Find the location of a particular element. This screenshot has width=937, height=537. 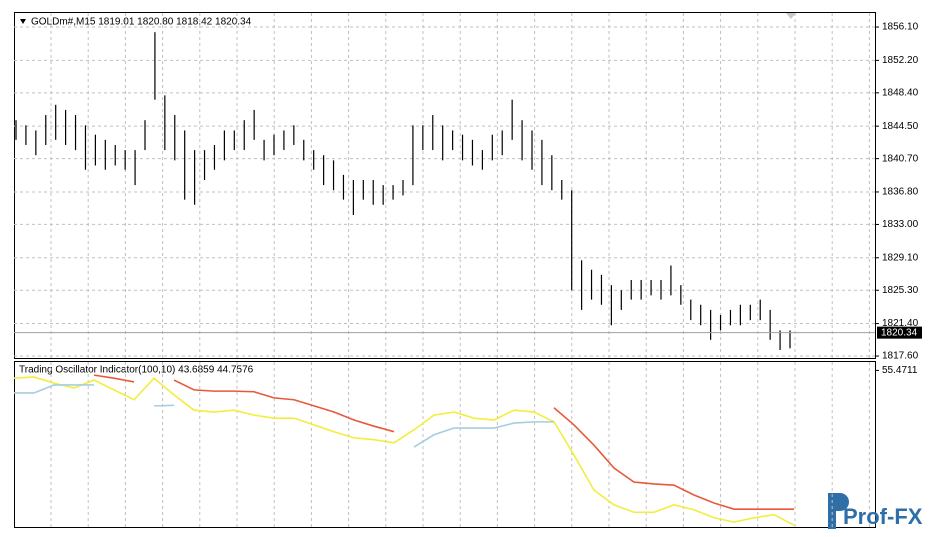

y-tick-label: 1856.10 is located at coordinates (900, 27).